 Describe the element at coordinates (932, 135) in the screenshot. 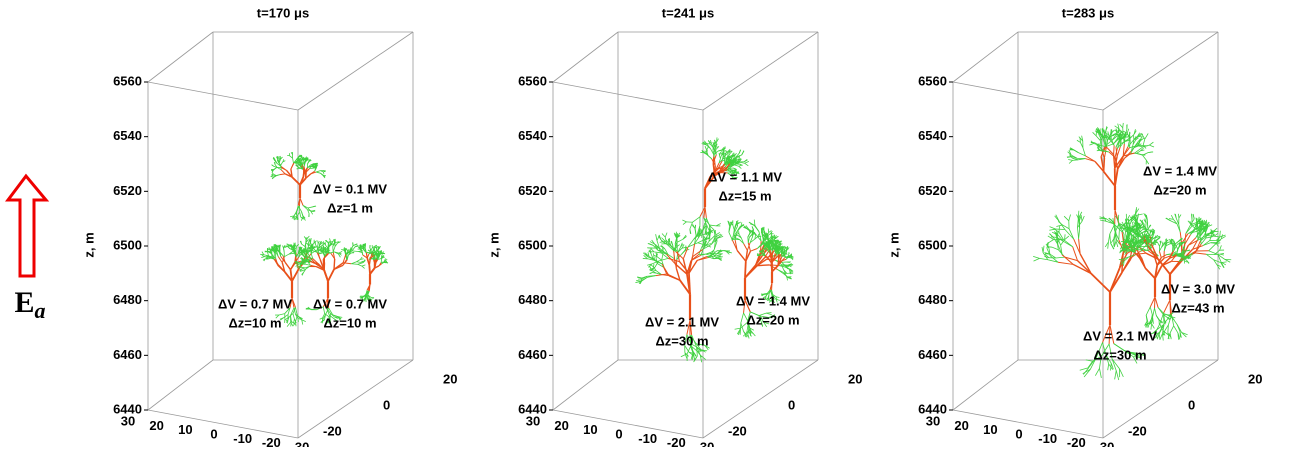

I see `z-tick-label: 6540` at that location.